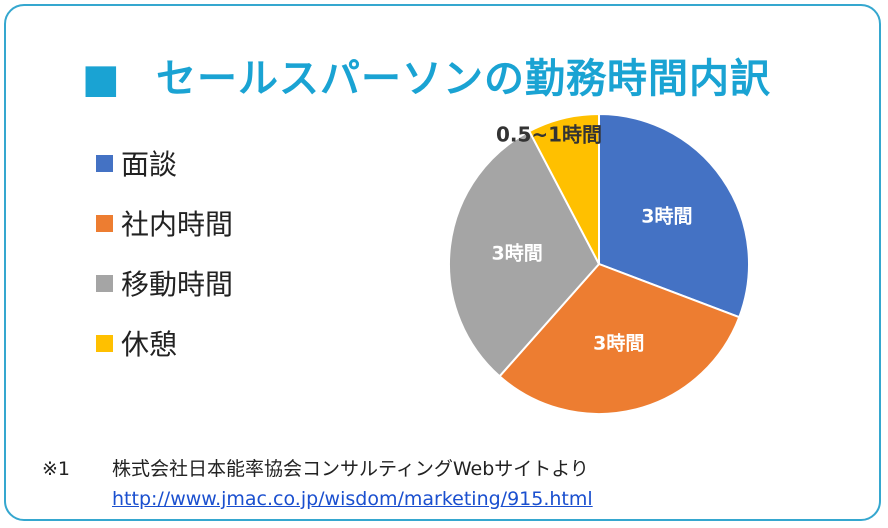  I want to click on data-label-2: 3時間, so click(618, 344).